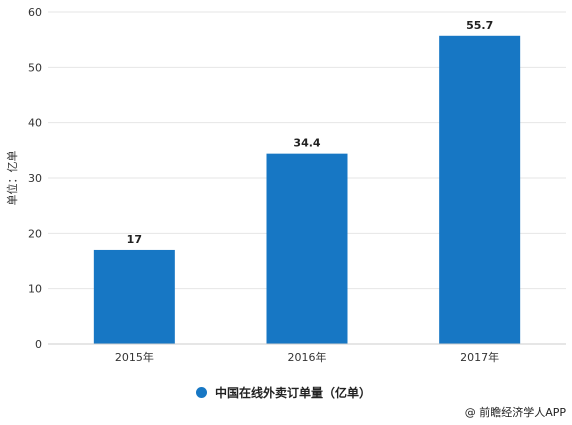 The height and width of the screenshot is (425, 572). I want to click on x-tick-label: 2016年, so click(307, 357).